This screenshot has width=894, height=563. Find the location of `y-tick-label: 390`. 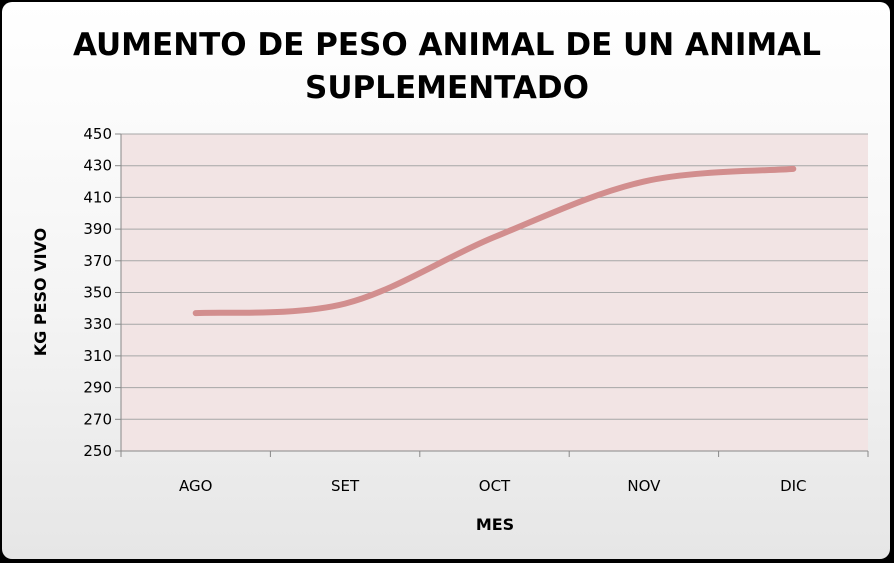

y-tick-label: 390 is located at coordinates (97, 229).